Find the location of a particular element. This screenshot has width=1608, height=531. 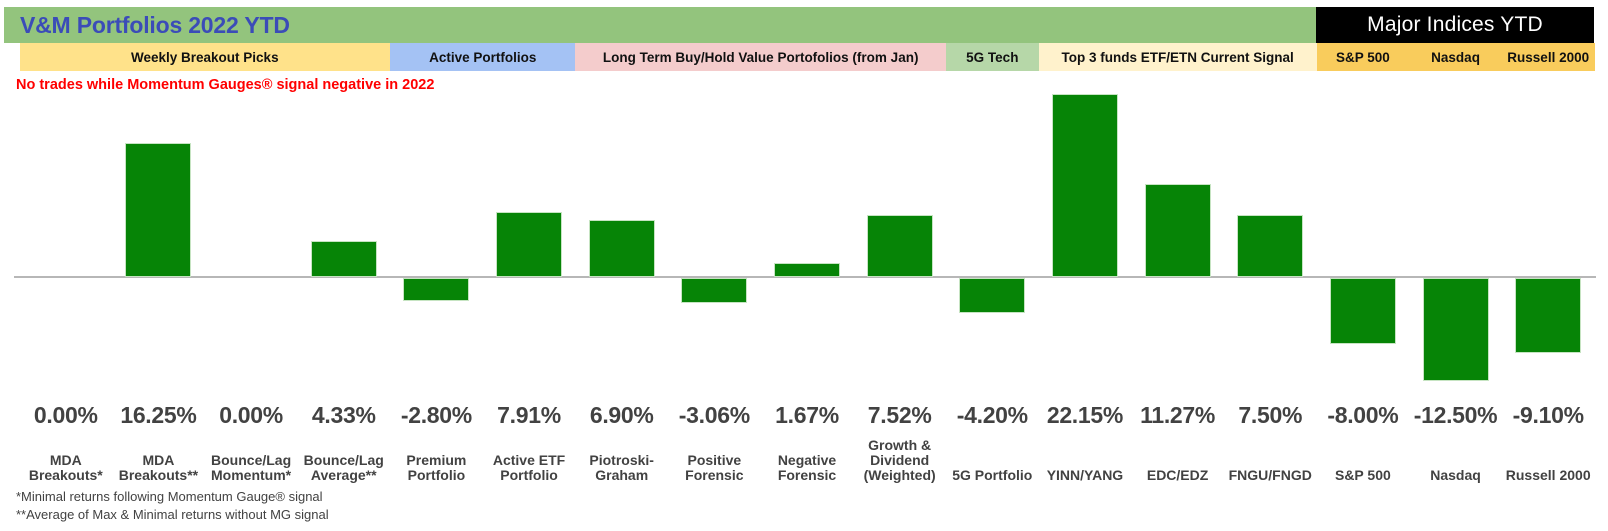

bar-value-label: -8.00% is located at coordinates (1363, 415).